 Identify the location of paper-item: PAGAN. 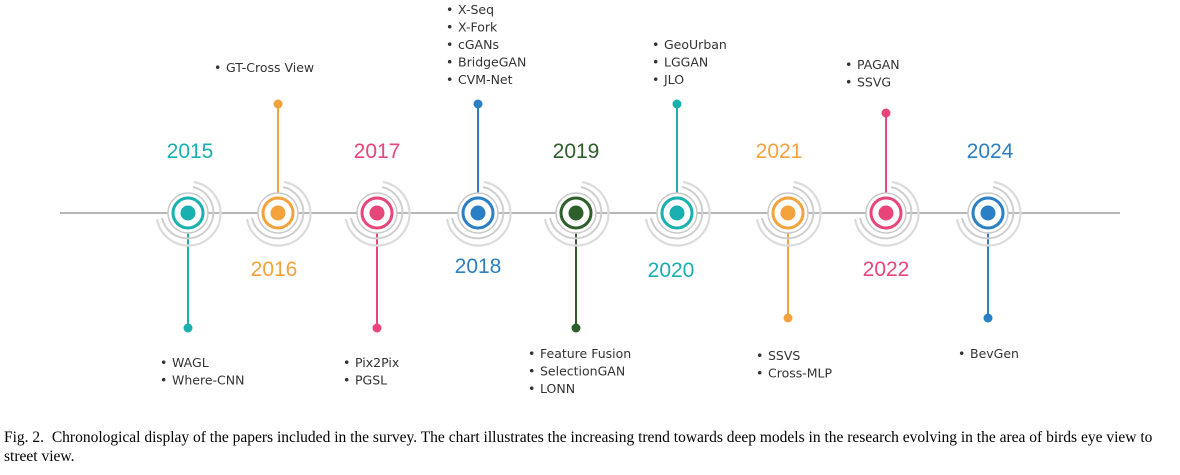
(878, 64).